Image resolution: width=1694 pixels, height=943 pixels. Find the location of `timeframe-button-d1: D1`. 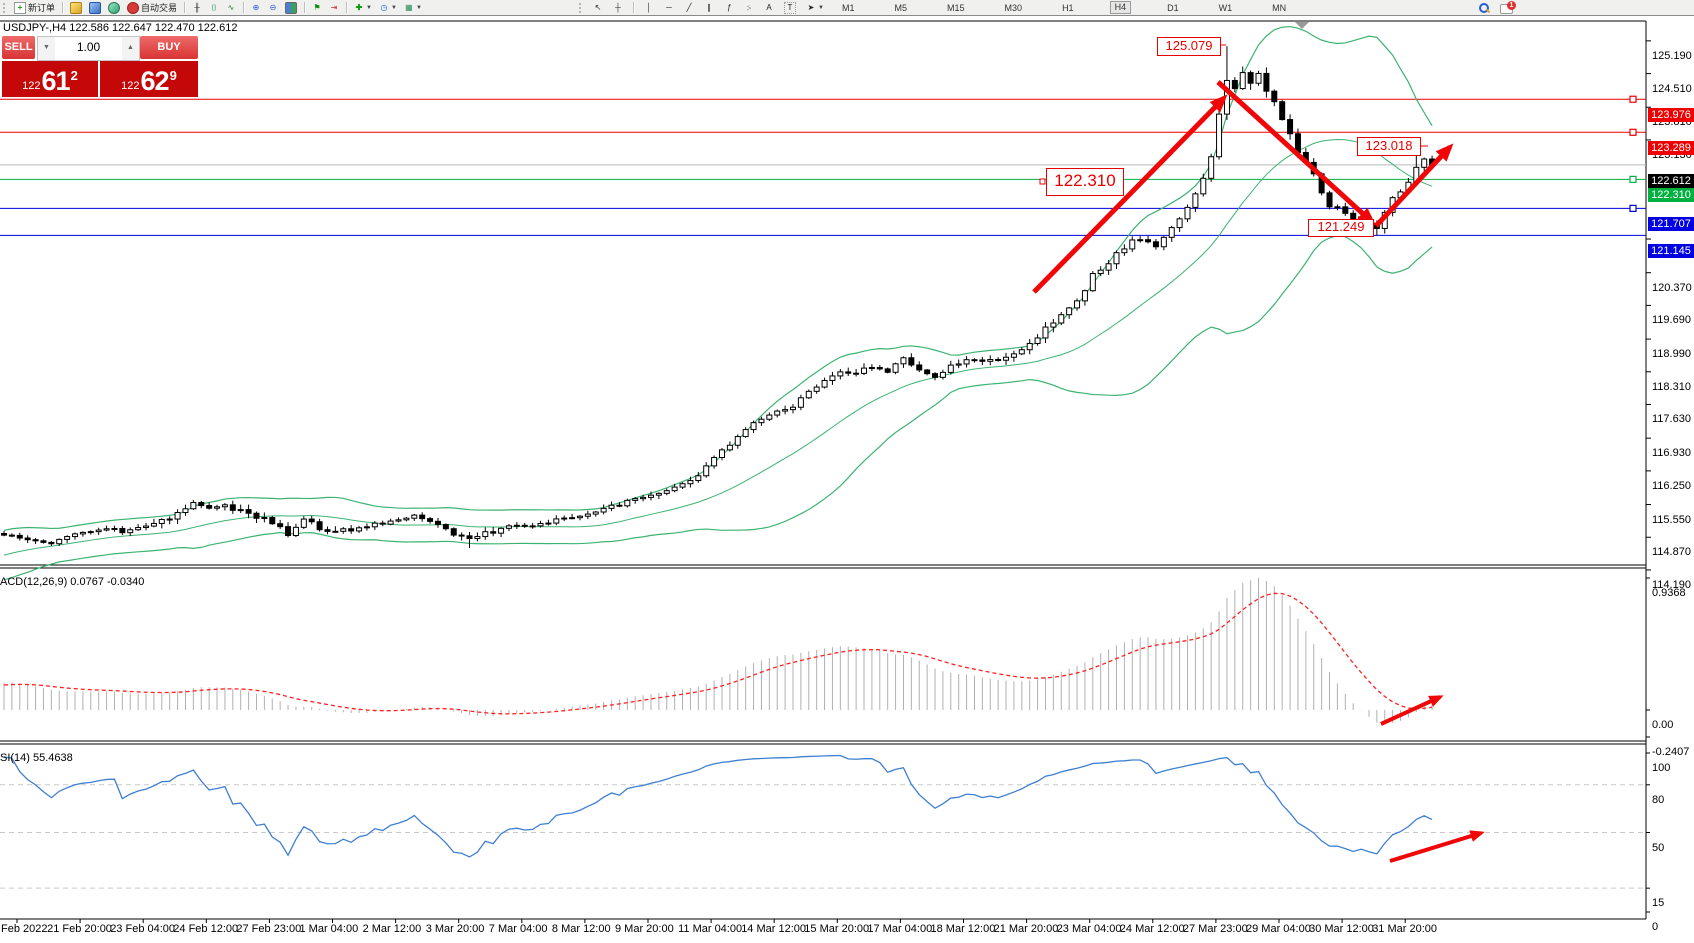

timeframe-button-d1: D1 is located at coordinates (1173, 7).